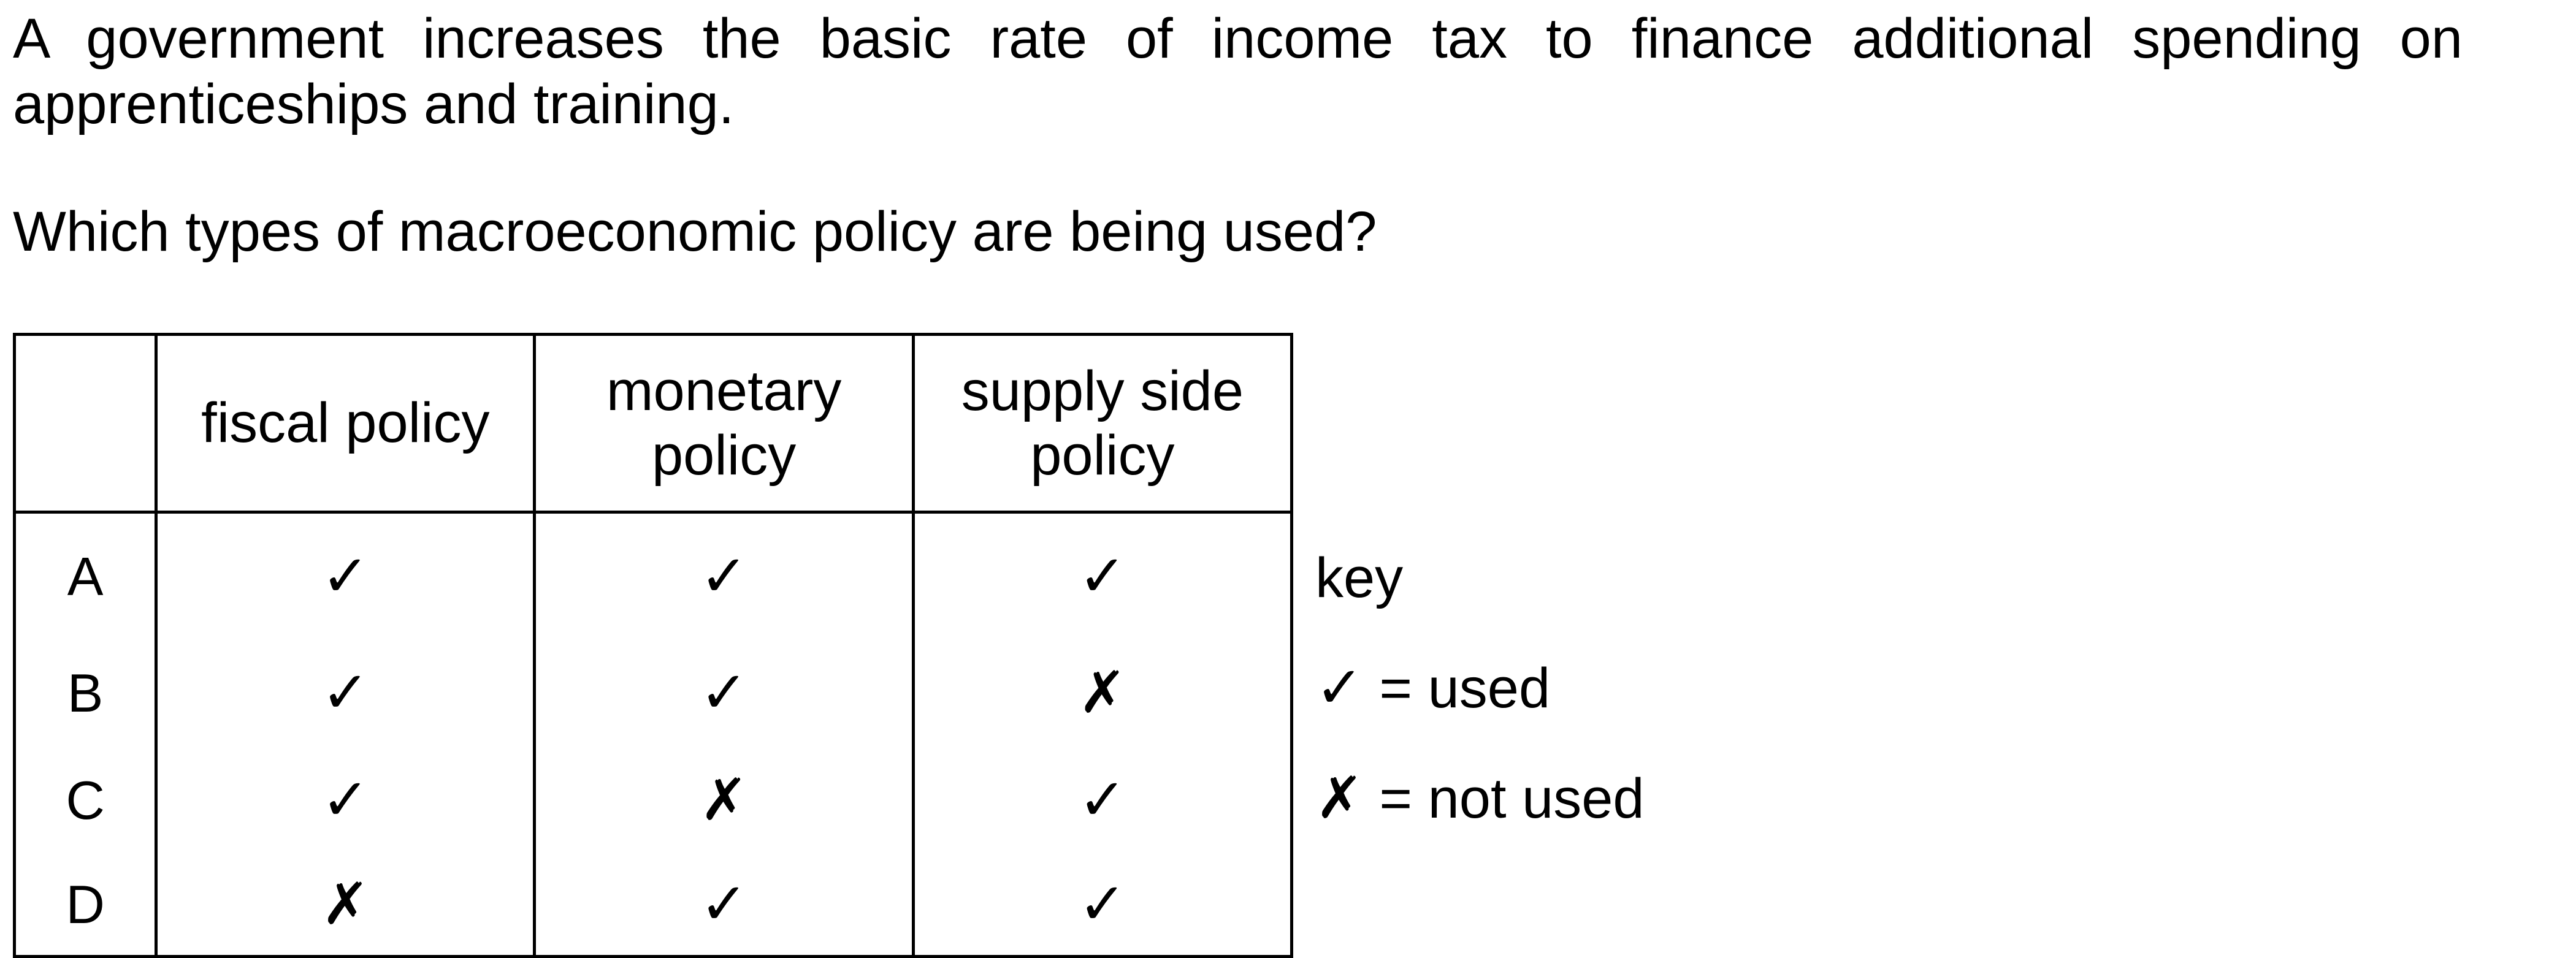 The height and width of the screenshot is (958, 2576). I want to click on key-used-text: = used, so click(1465, 689).